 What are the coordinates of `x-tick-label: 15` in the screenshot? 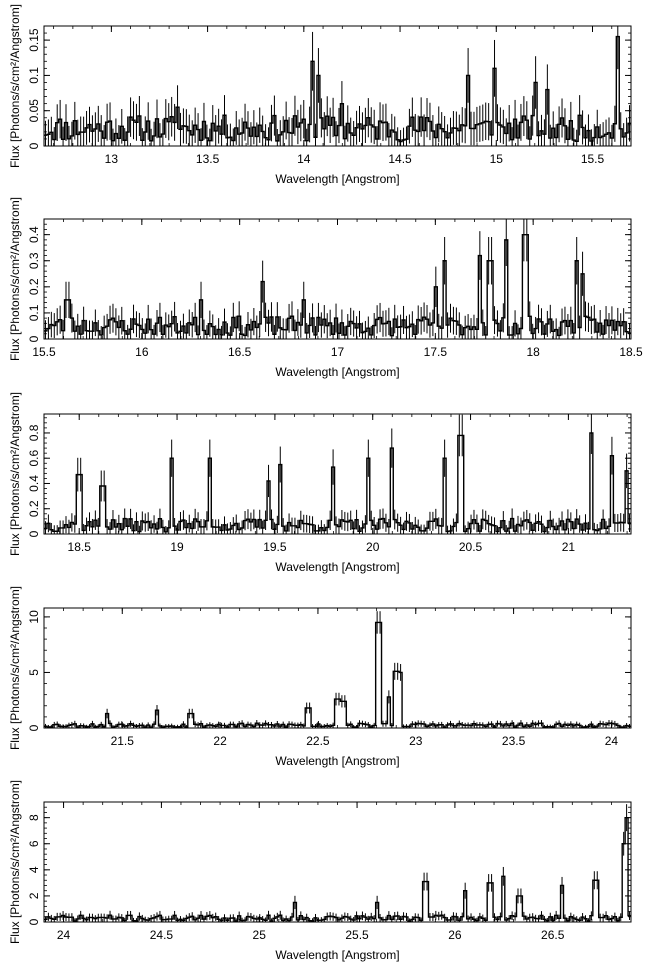 It's located at (497, 159).